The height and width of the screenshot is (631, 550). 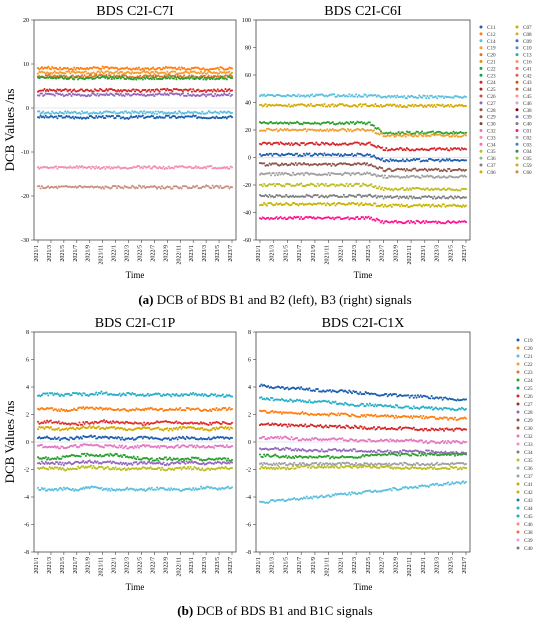 I want to click on x-tick-label: 2021/3, so click(x=50, y=565).